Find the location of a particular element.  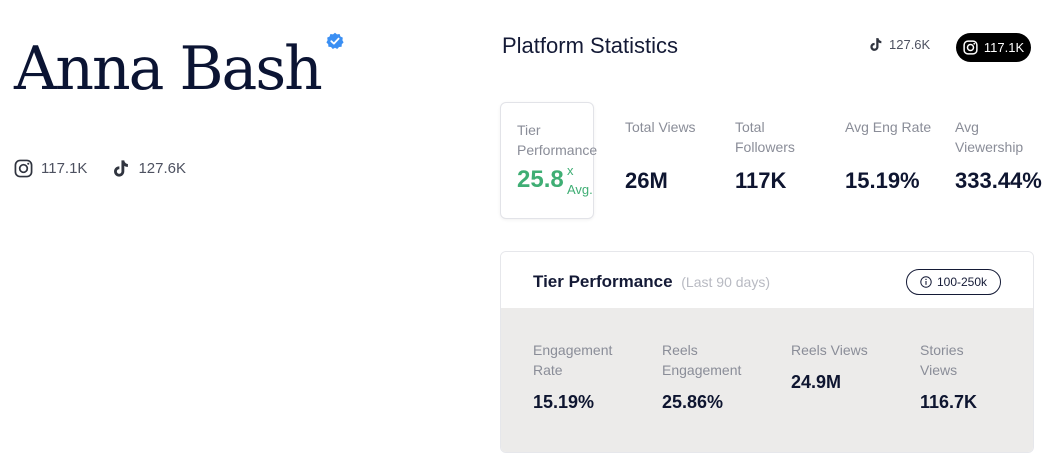

tier-performance-card: Tier Performance 25.8 x Avg. is located at coordinates (549, 160).